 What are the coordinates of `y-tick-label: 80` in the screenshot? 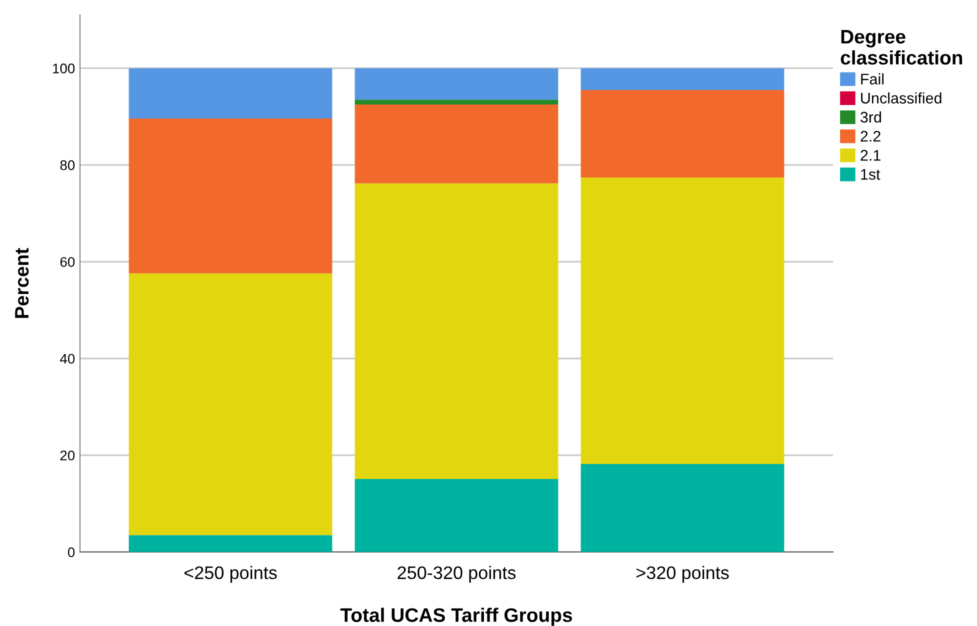 It's located at (67, 165).